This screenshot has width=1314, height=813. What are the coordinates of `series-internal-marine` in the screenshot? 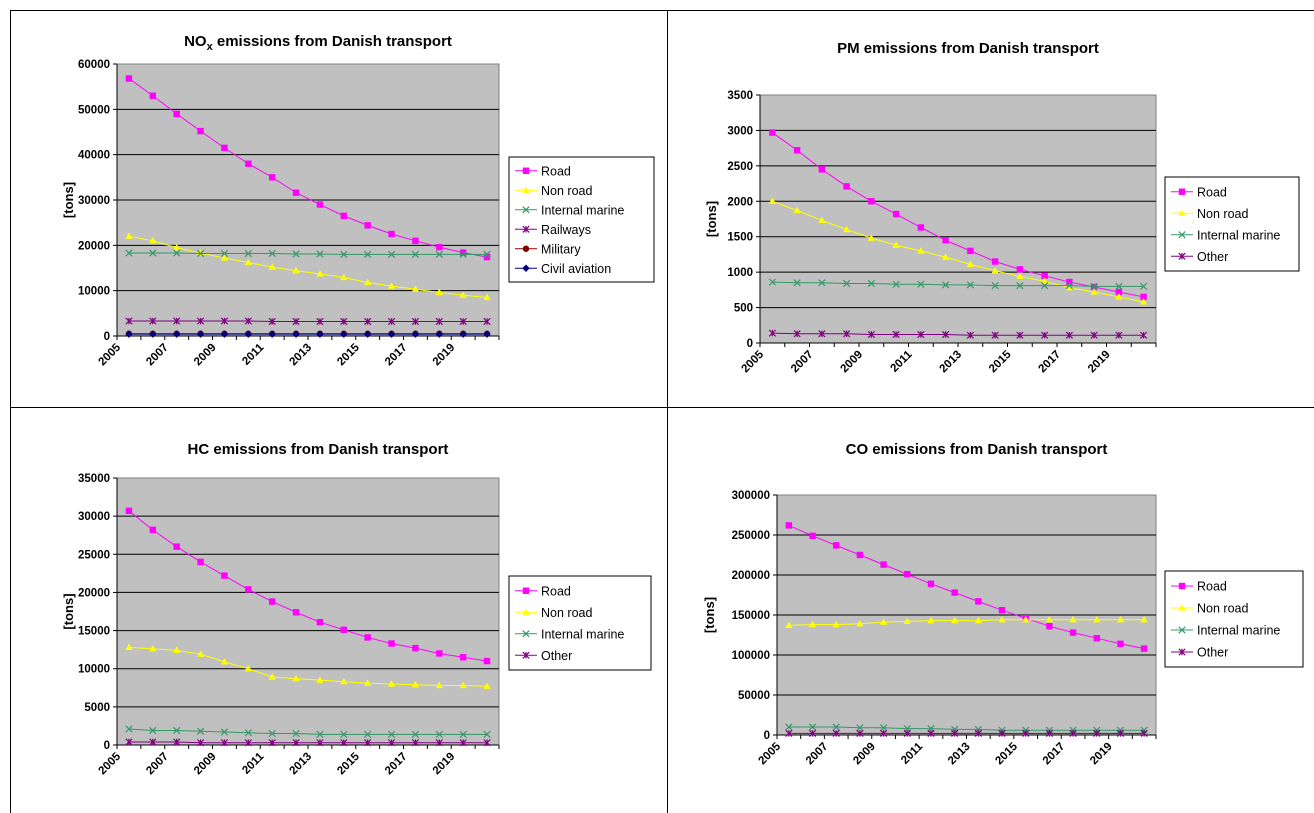 It's located at (958, 284).